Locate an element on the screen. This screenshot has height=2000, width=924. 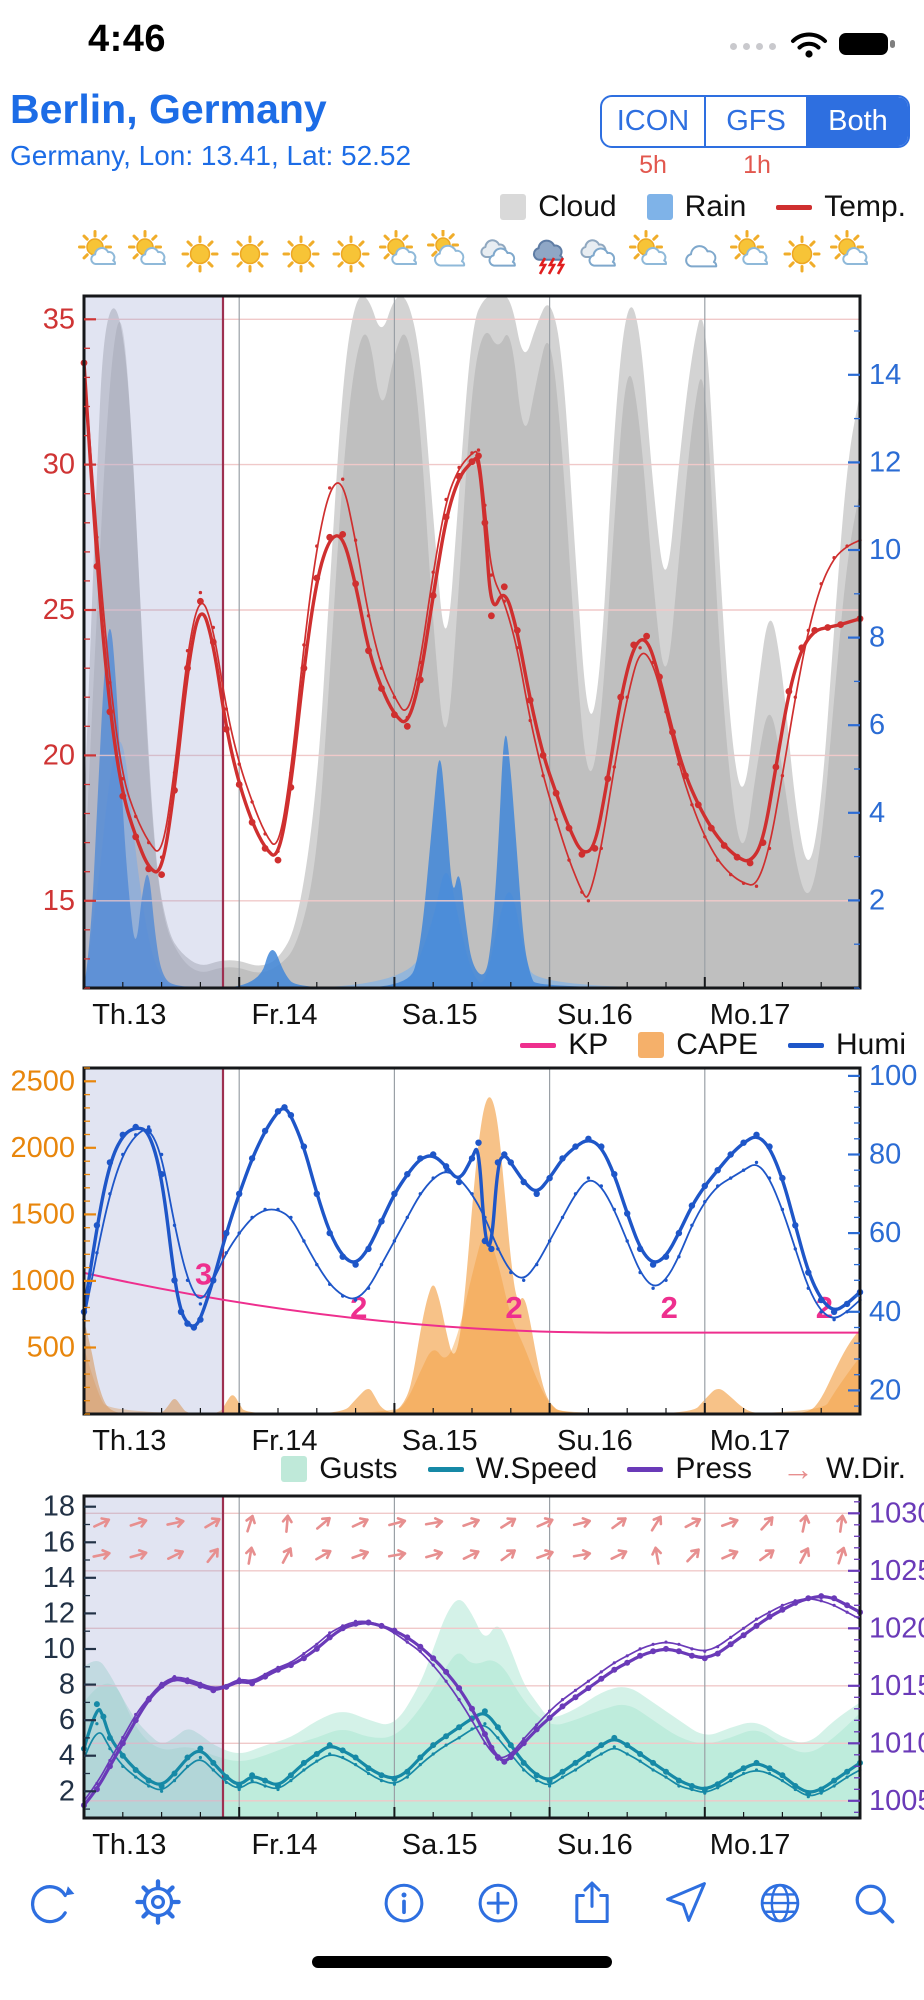
status-icons is located at coordinates (814, 46).